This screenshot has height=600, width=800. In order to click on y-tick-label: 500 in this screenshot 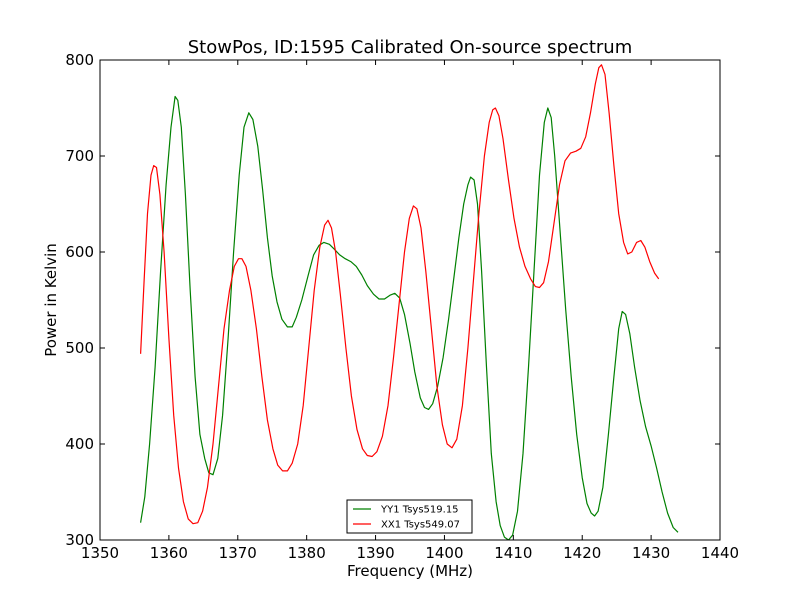, I will do `click(79, 348)`.